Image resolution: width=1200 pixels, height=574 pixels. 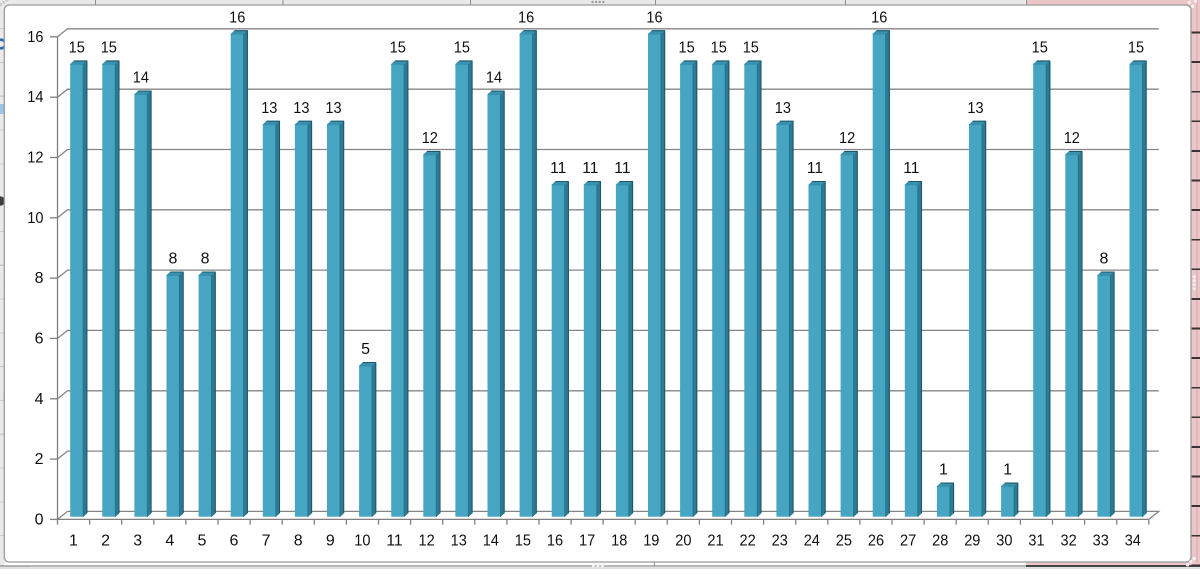 What do you see at coordinates (651, 540) in the screenshot?
I see `svg-text: 19` at bounding box center [651, 540].